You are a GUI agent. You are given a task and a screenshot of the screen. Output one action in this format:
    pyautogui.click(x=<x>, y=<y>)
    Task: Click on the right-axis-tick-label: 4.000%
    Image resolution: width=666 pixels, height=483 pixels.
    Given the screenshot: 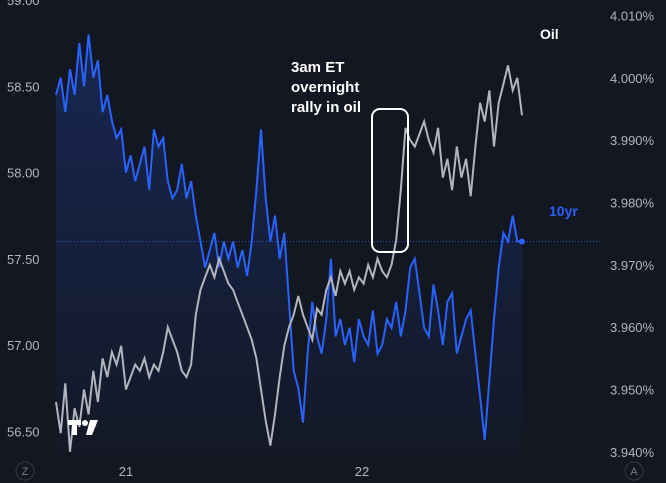 What is the action you would take?
    pyautogui.click(x=632, y=78)
    